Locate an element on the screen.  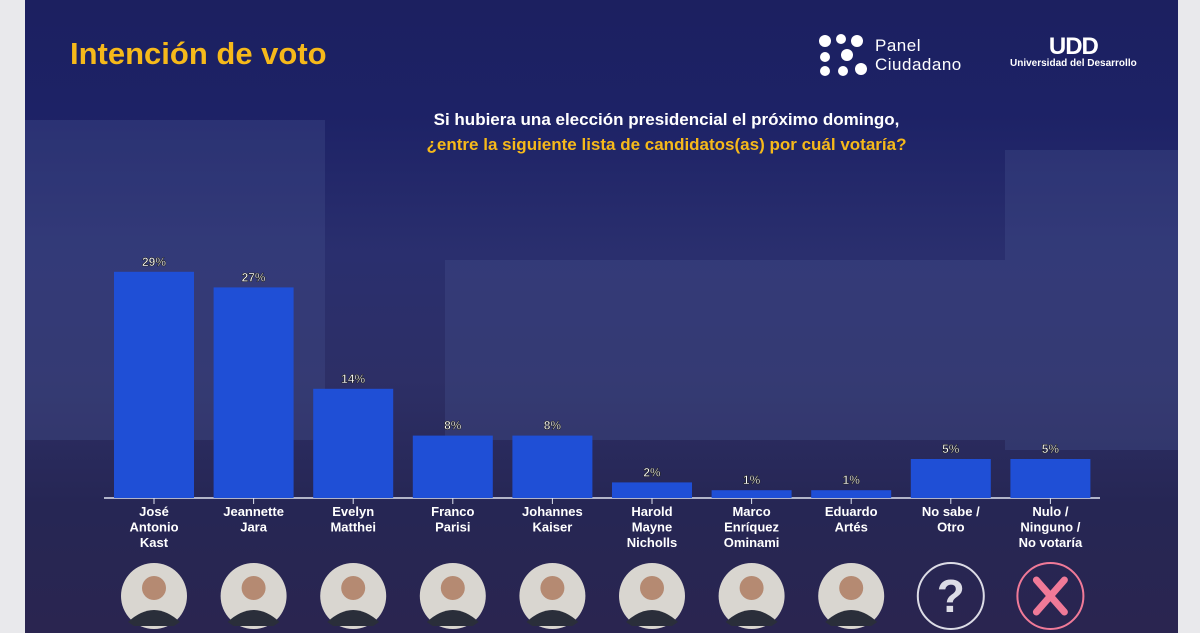
x-tick-label: Evelyn is located at coordinates (353, 511).